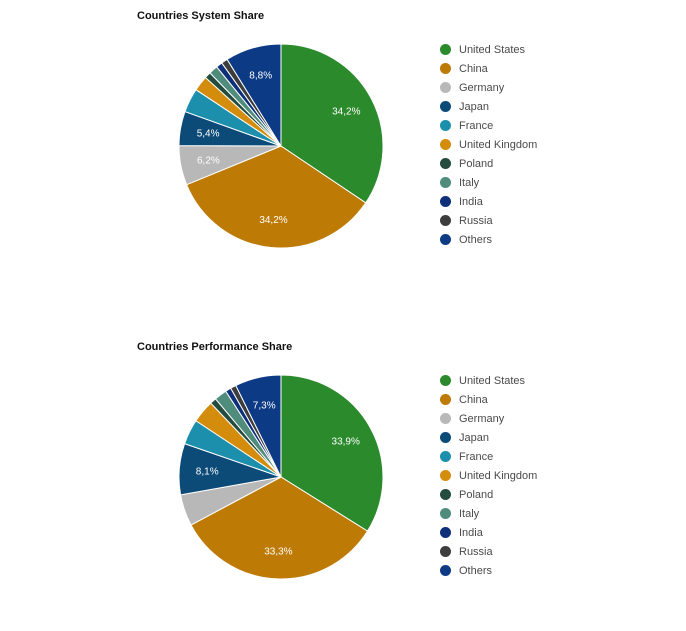 The width and height of the screenshot is (686, 631). What do you see at coordinates (264, 405) in the screenshot?
I see `slice-label-others: 7,3%` at bounding box center [264, 405].